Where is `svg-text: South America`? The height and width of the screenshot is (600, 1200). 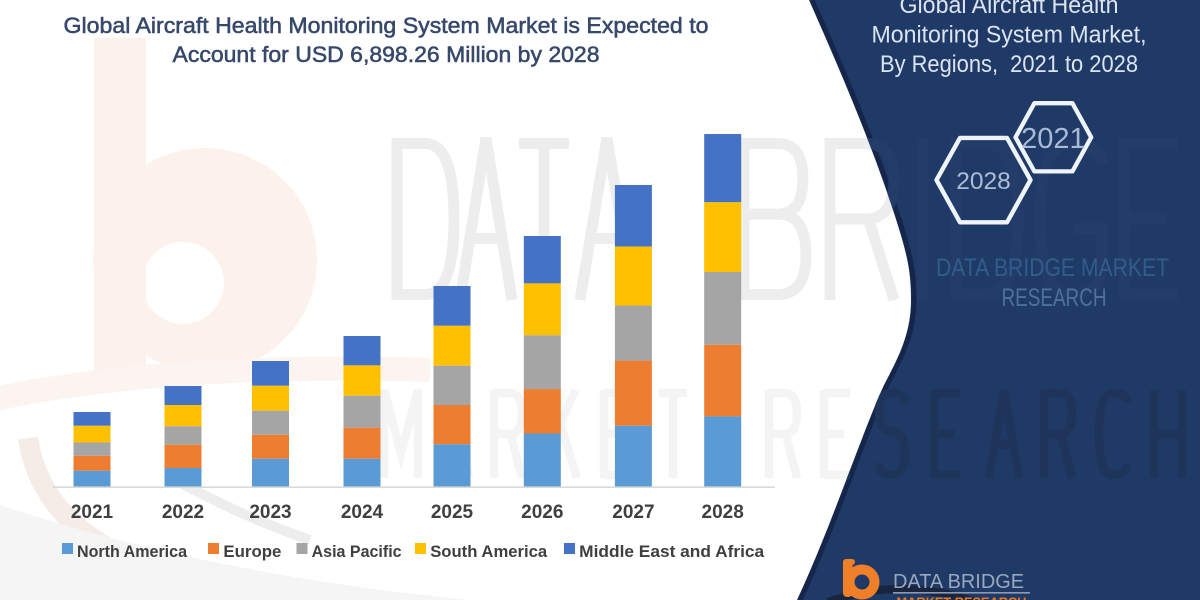
svg-text: South America is located at coordinates (489, 551).